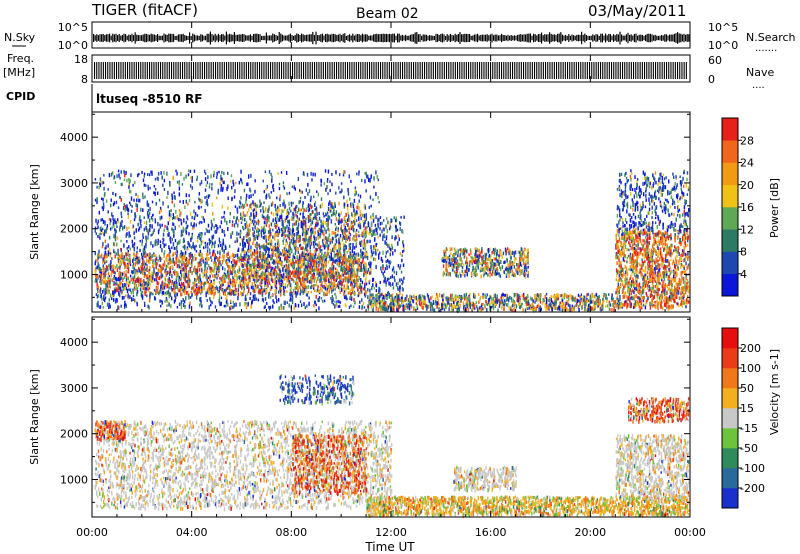 Image resolution: width=800 pixels, height=554 pixels. Describe the element at coordinates (149, 99) in the screenshot. I see `cpid-value: ltusеq -8510 RF` at that location.